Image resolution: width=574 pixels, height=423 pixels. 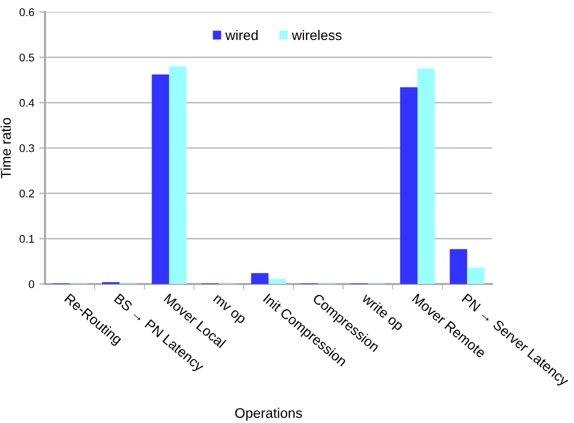 I want to click on y-tick-label: 0.2, so click(x=27, y=194).